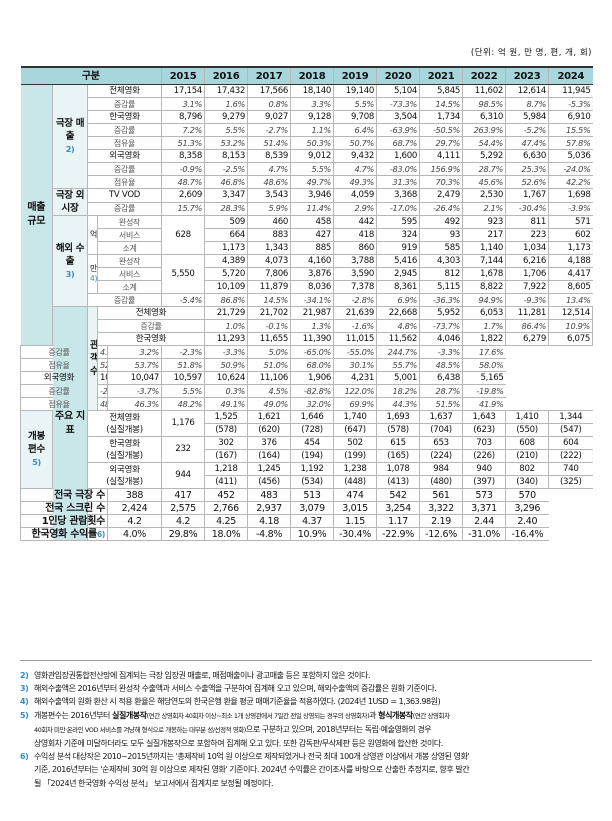  I want to click on table-cell: 458, so click(312, 222).